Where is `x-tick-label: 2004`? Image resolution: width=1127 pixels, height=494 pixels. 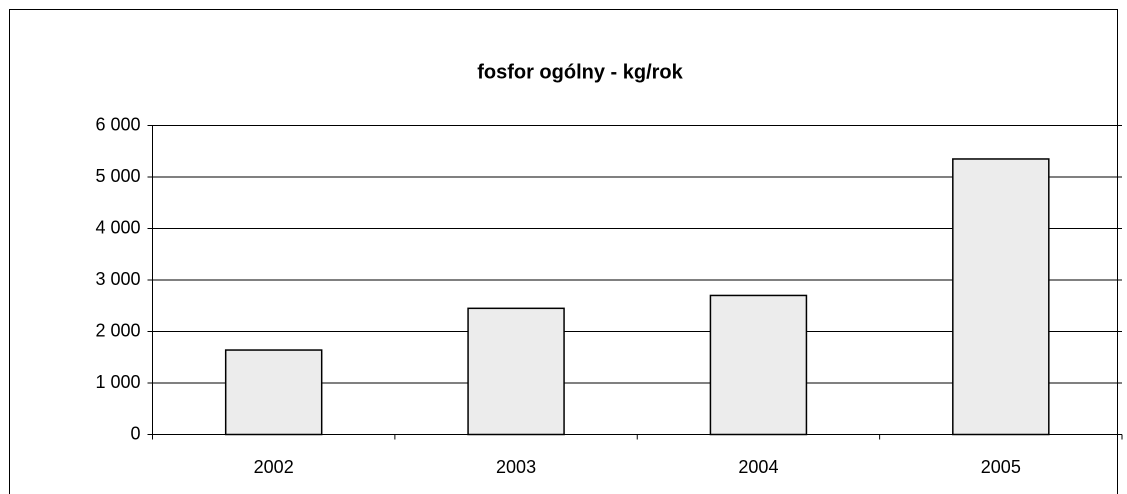 x-tick-label: 2004 is located at coordinates (758, 467).